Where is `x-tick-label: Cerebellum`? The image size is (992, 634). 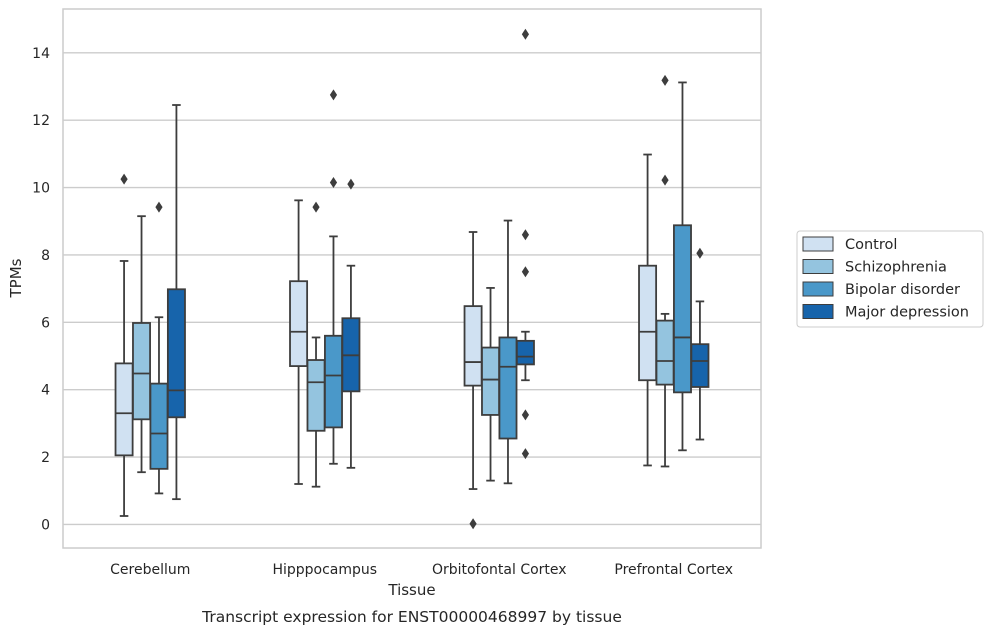
x-tick-label: Cerebellum is located at coordinates (150, 570).